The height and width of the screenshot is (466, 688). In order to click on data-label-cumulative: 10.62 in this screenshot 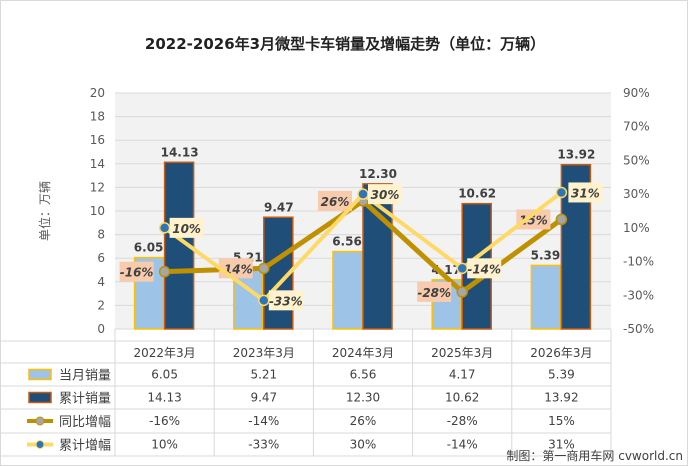, I will do `click(477, 194)`.